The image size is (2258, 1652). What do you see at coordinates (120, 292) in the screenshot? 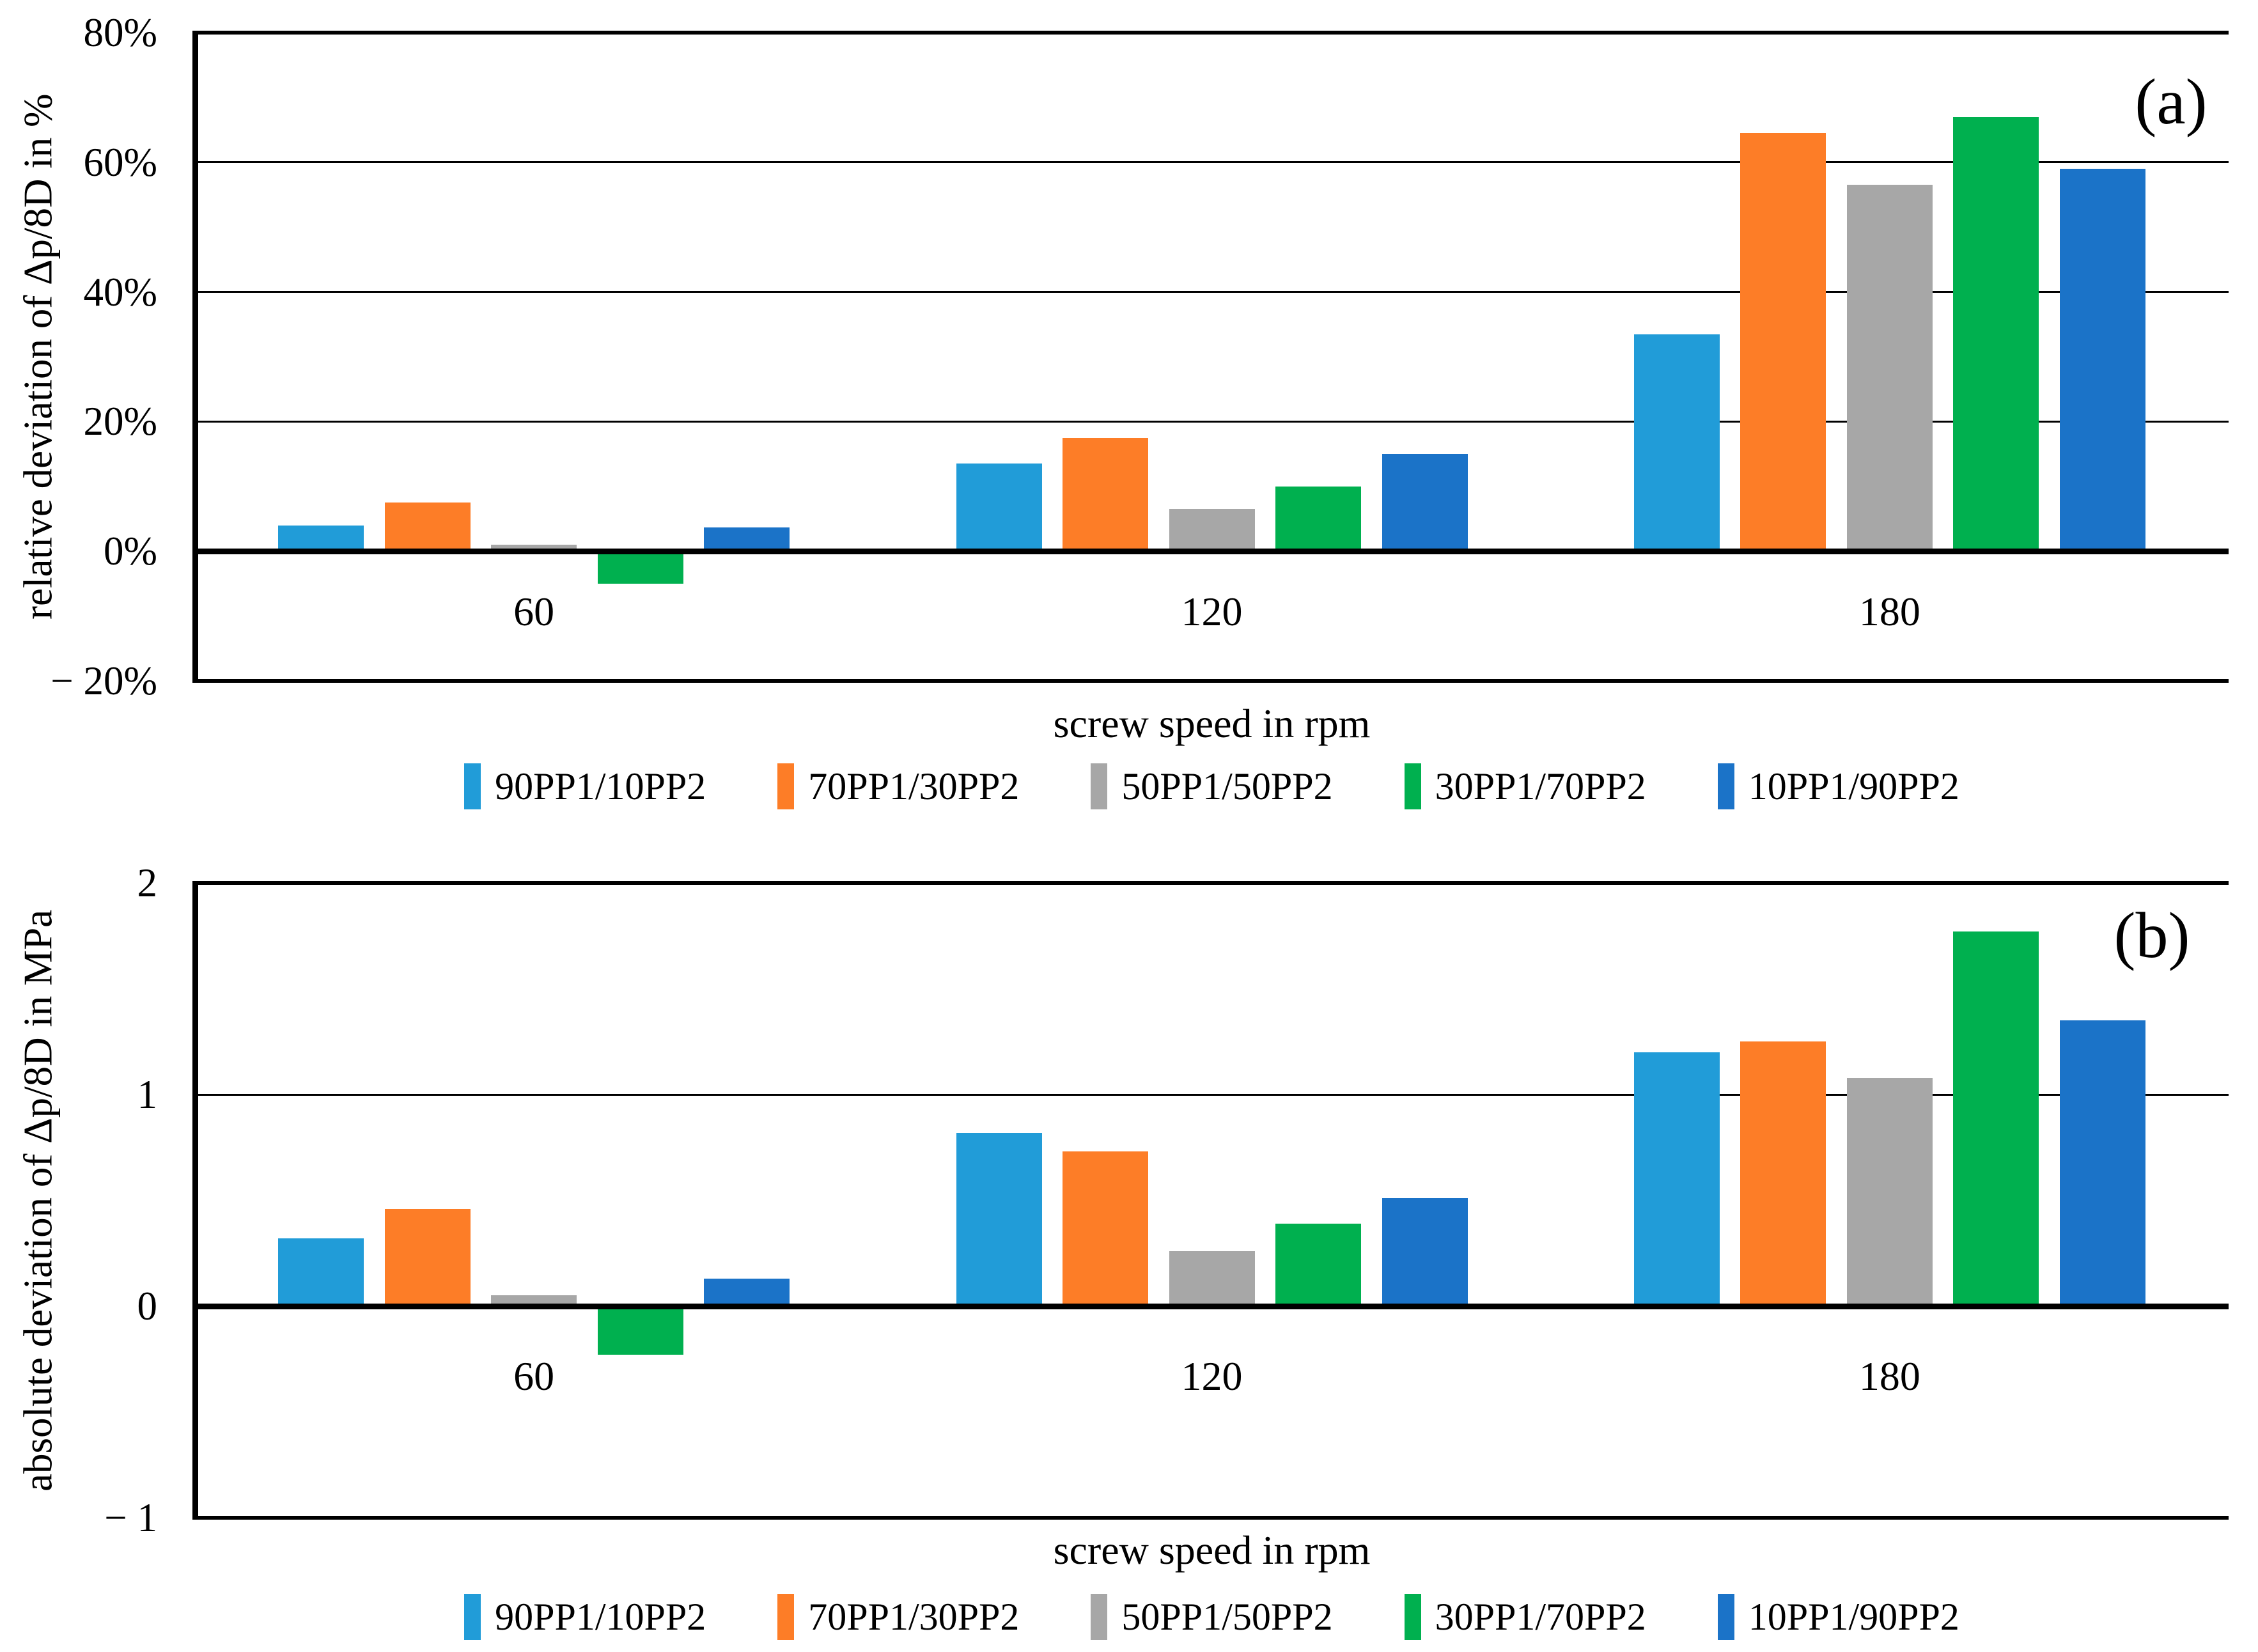
I see `y-tick-label: 40%` at bounding box center [120, 292].